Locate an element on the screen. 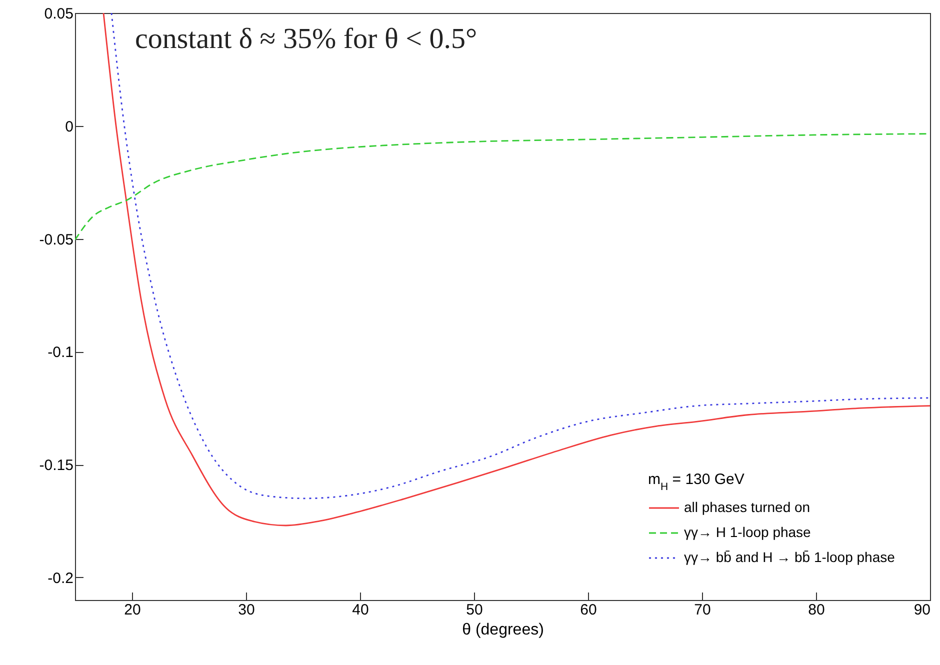  legend-label: γγ→ H 1-loop phase is located at coordinates (748, 532).